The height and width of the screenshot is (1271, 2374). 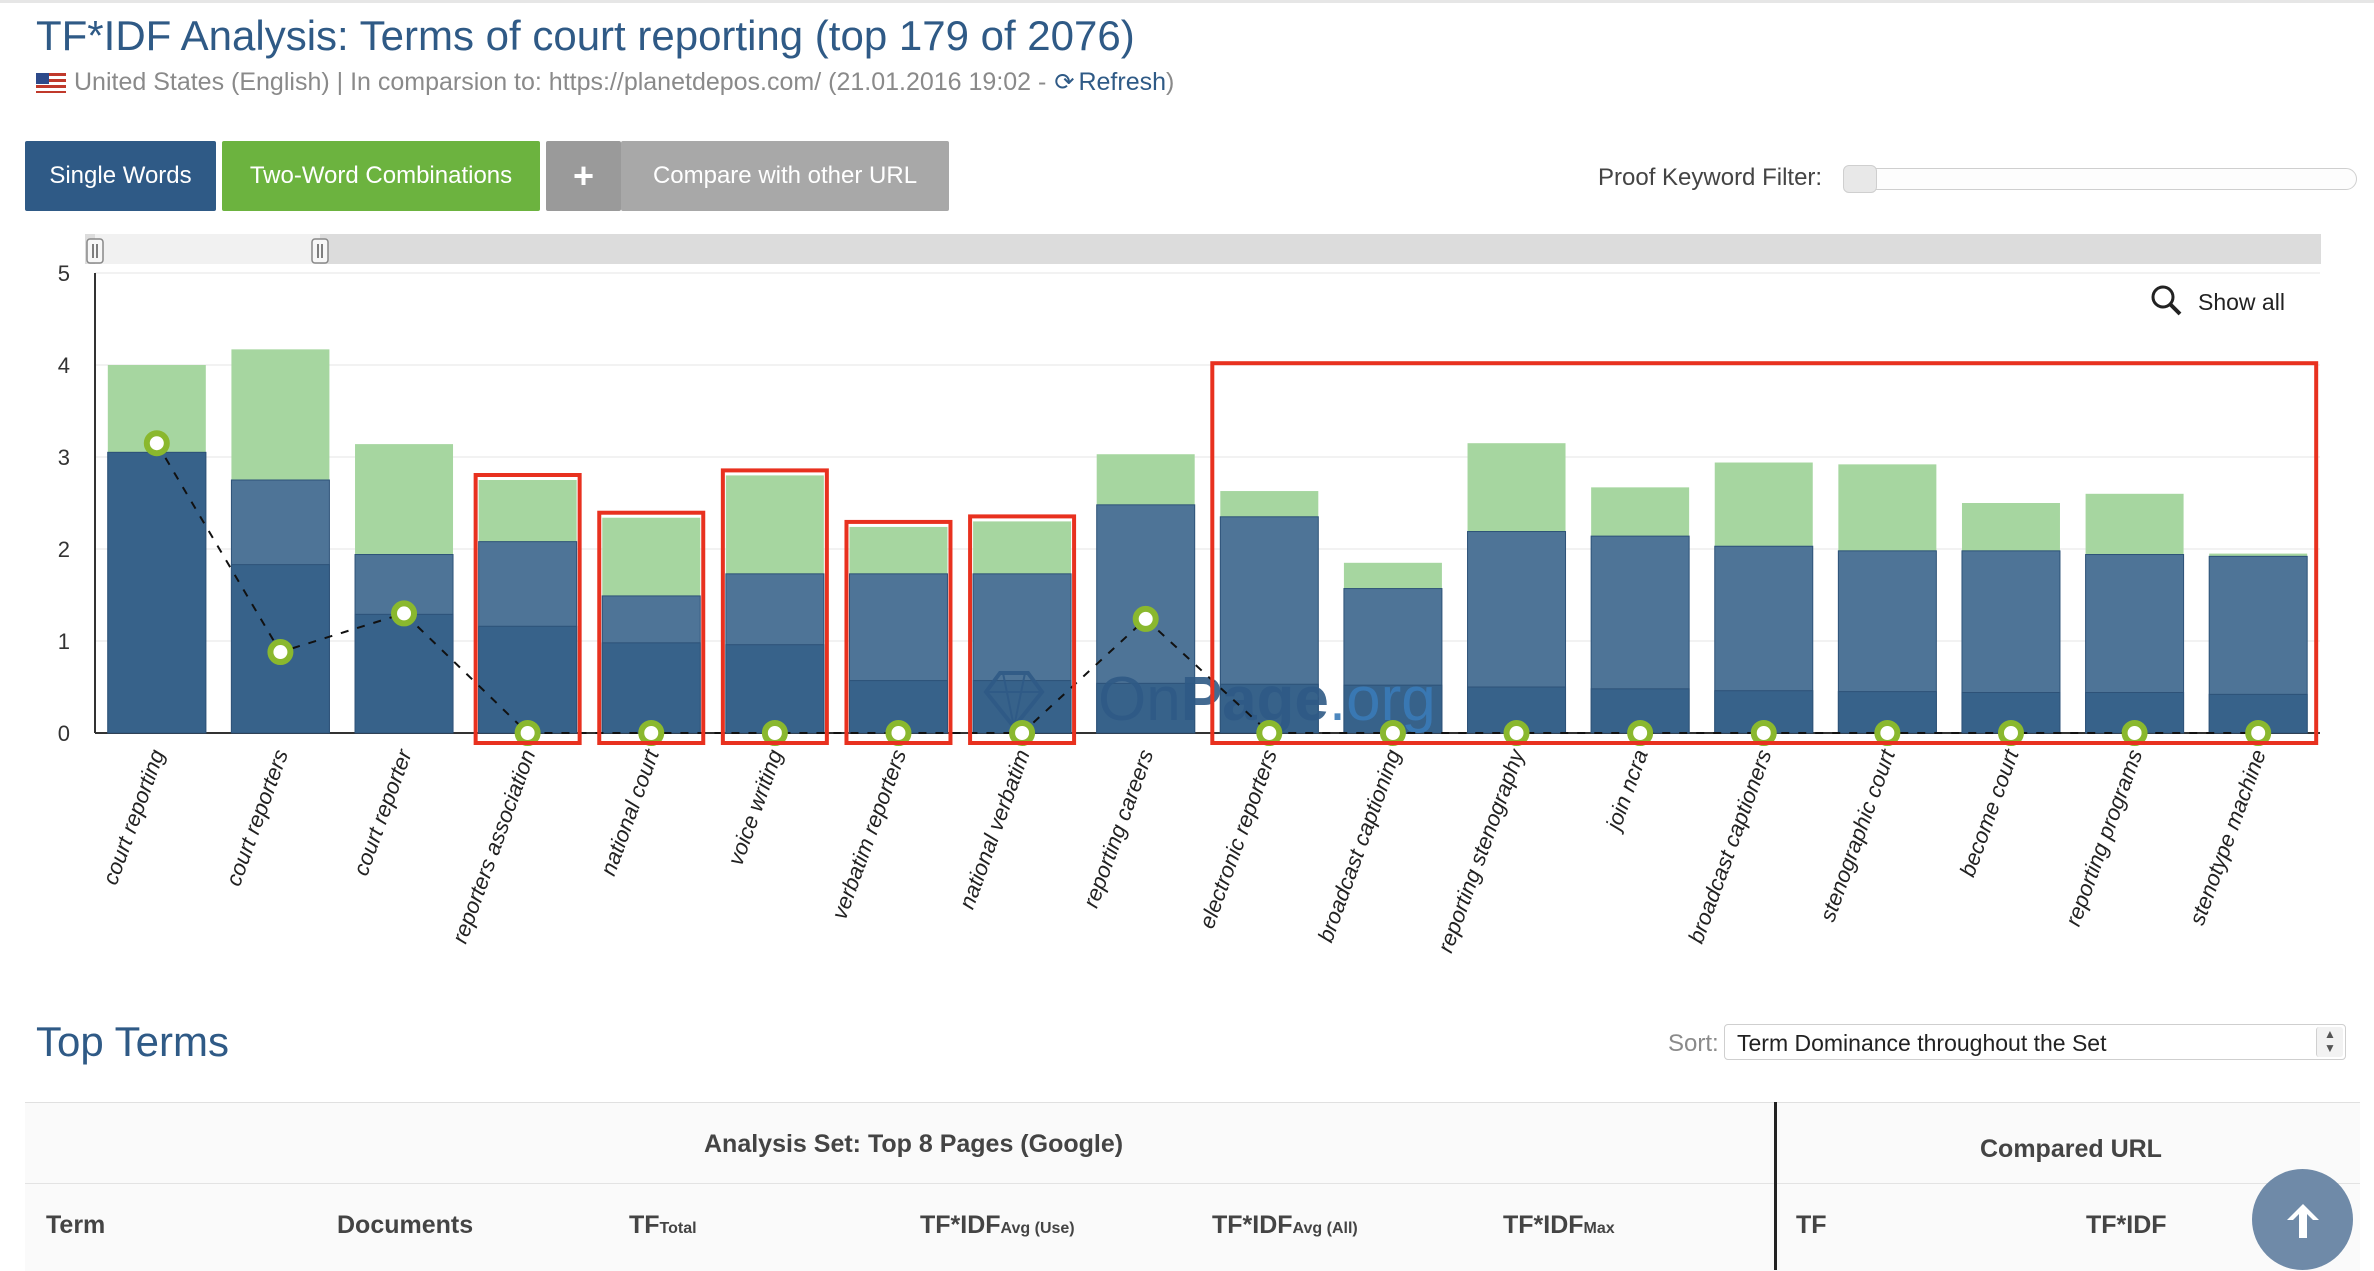 I want to click on col-tfidf-max: TF*IDFMax, so click(x=1559, y=1225).